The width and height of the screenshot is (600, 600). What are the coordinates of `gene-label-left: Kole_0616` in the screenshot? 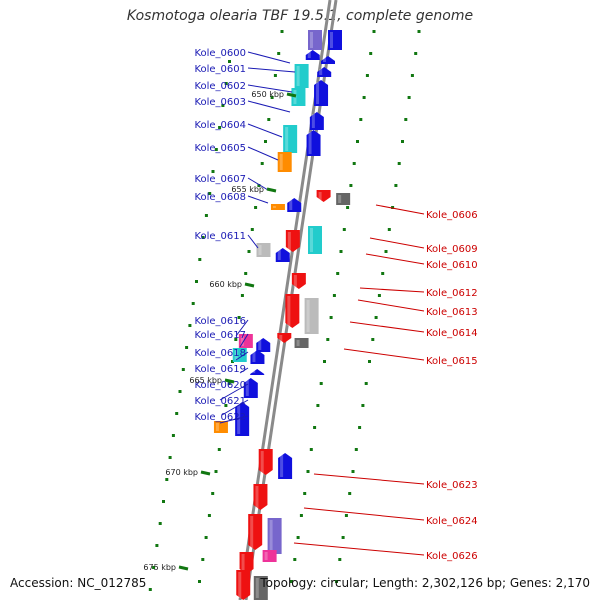 It's located at (220, 321).